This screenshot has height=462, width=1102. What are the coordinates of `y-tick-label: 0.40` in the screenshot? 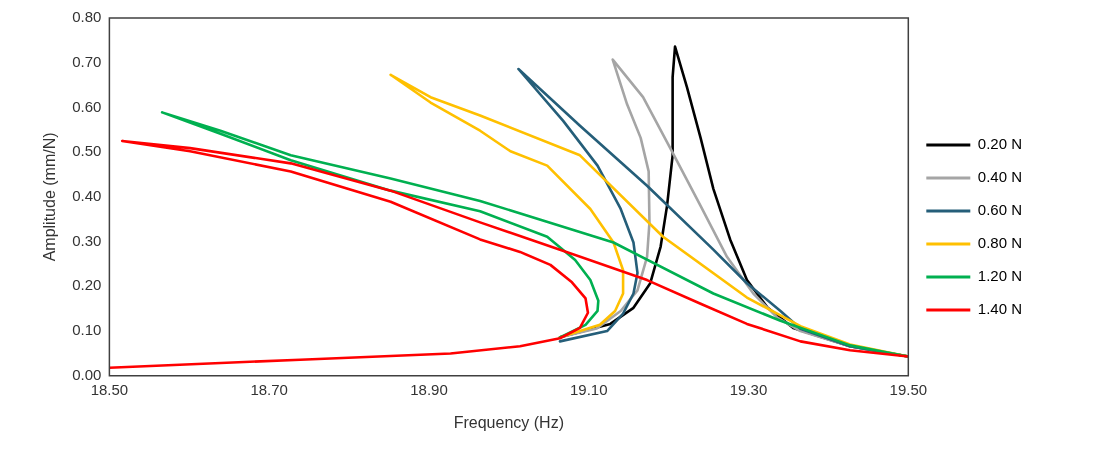 It's located at (87, 196).